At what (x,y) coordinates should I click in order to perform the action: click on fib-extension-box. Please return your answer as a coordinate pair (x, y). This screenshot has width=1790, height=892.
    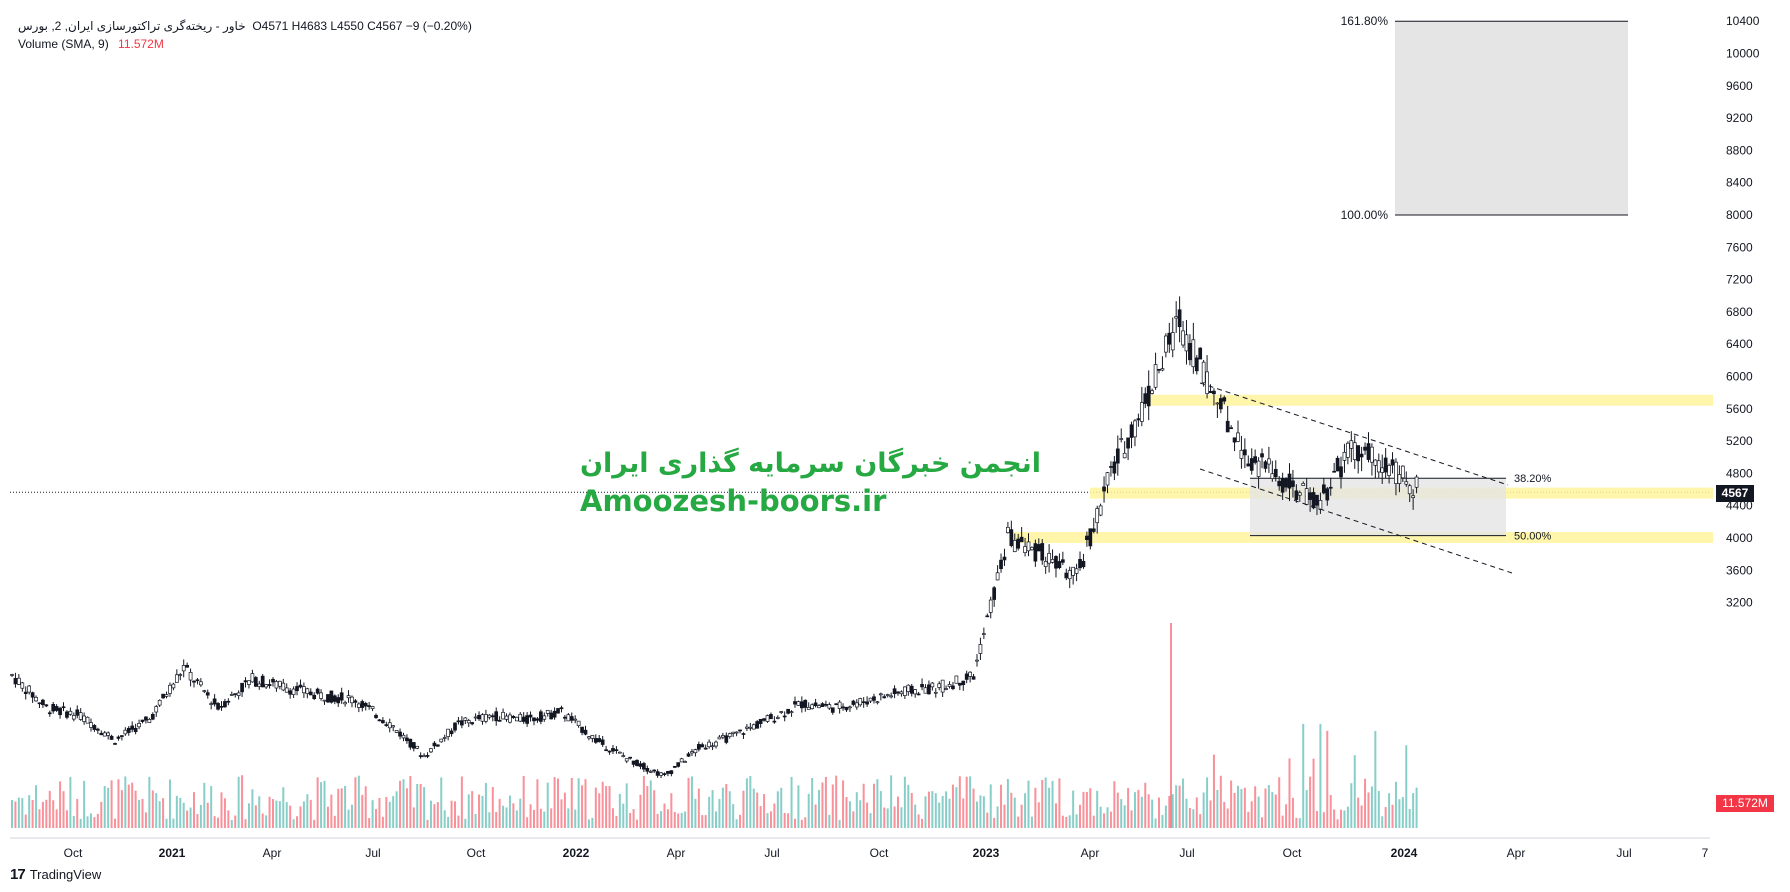
    Looking at the image, I should click on (1511, 118).